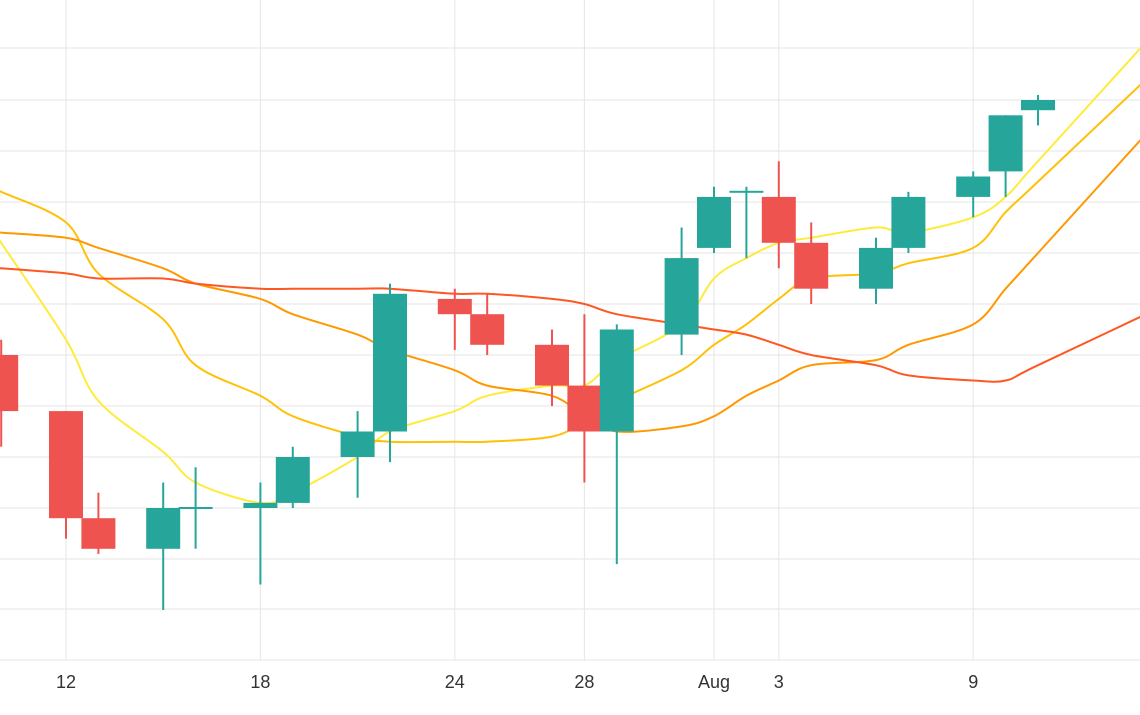  Describe the element at coordinates (66, 682) in the screenshot. I see `x-tick-label: 12` at that location.